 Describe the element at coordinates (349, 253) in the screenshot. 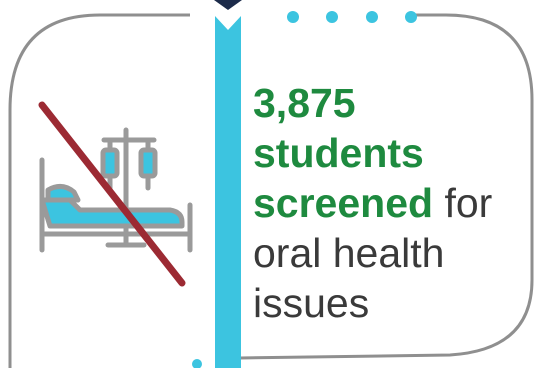

I see `stat-line-oral: oral health` at that location.